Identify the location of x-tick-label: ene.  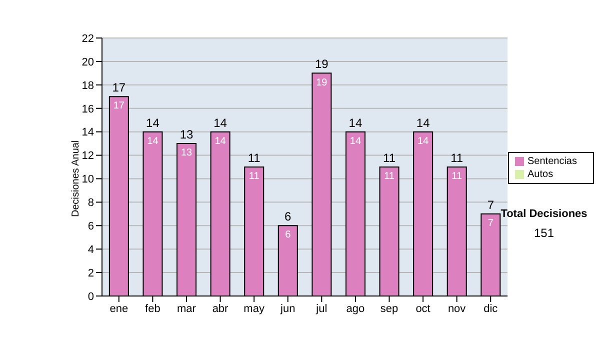
(119, 308).